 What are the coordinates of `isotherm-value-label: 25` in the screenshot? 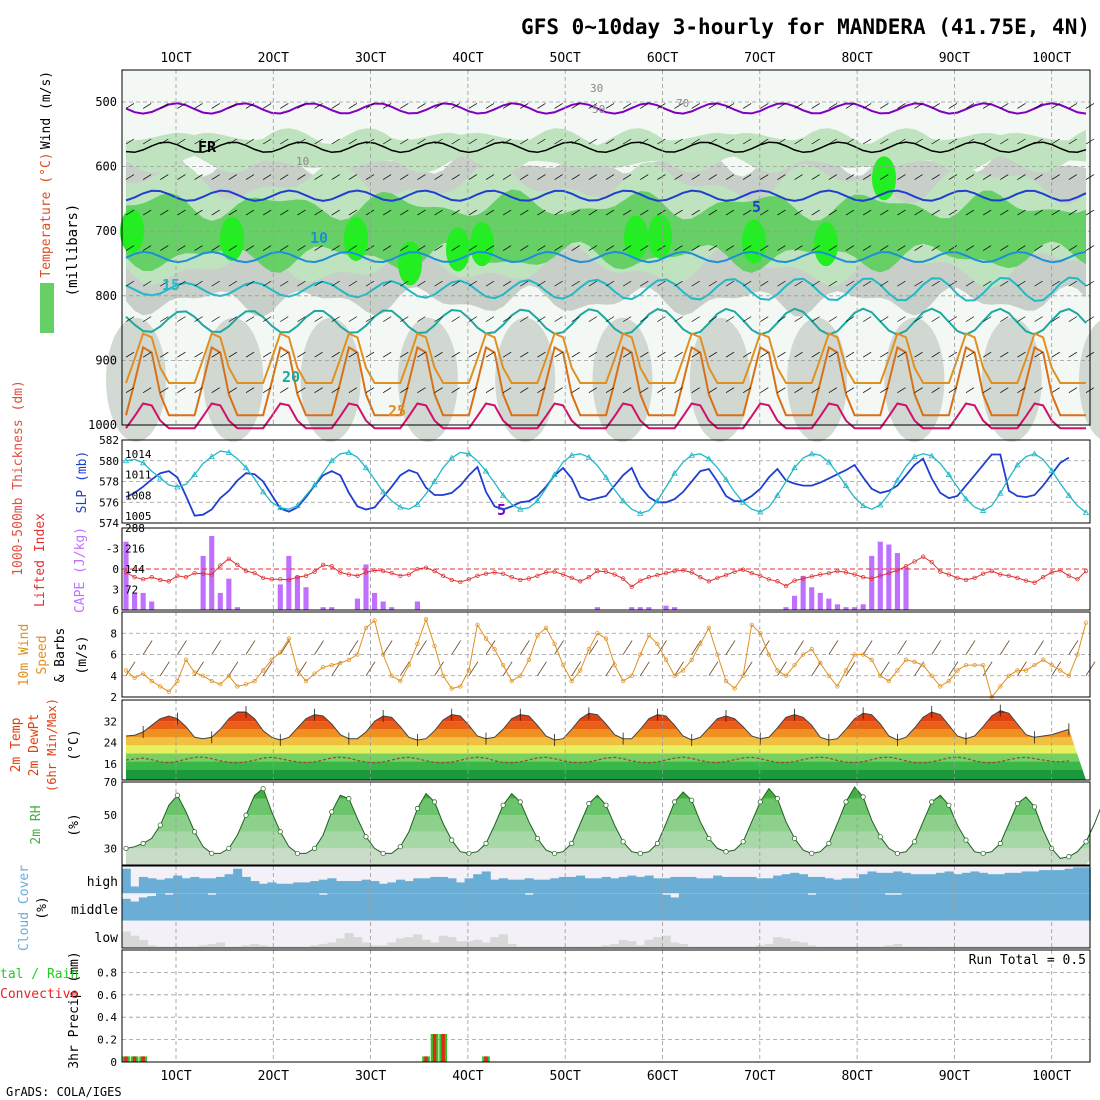 It's located at (397, 411).